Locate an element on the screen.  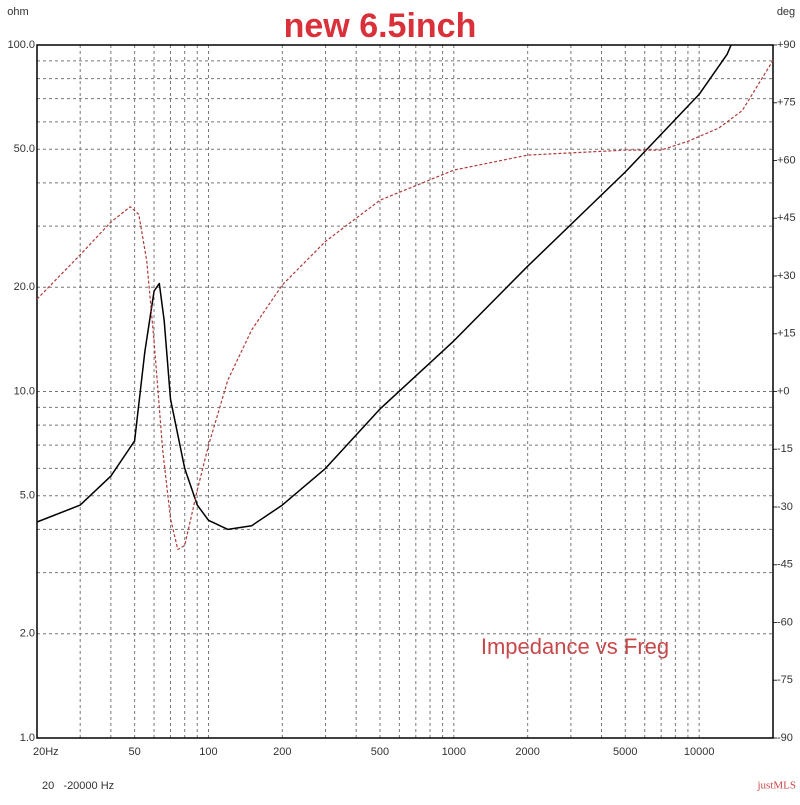
y2-axis-label: deg is located at coordinates (786, 12).